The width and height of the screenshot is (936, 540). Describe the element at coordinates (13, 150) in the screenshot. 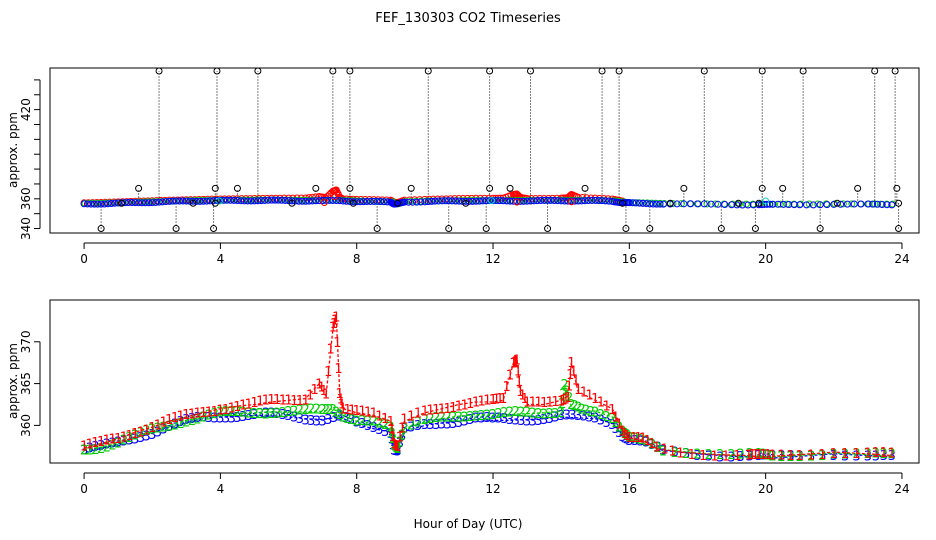

I see `top-y-axis-label: approx. ppm` at that location.